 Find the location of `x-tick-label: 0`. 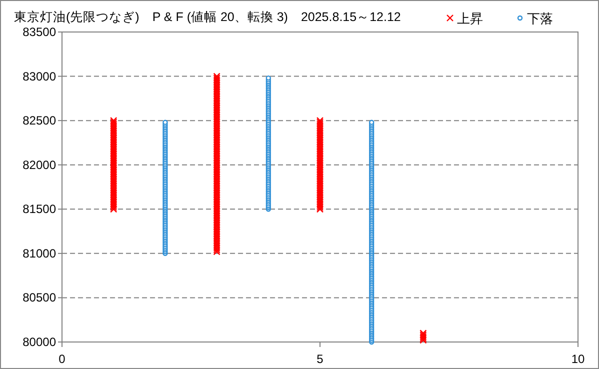

x-tick-label: 0 is located at coordinates (62, 359).